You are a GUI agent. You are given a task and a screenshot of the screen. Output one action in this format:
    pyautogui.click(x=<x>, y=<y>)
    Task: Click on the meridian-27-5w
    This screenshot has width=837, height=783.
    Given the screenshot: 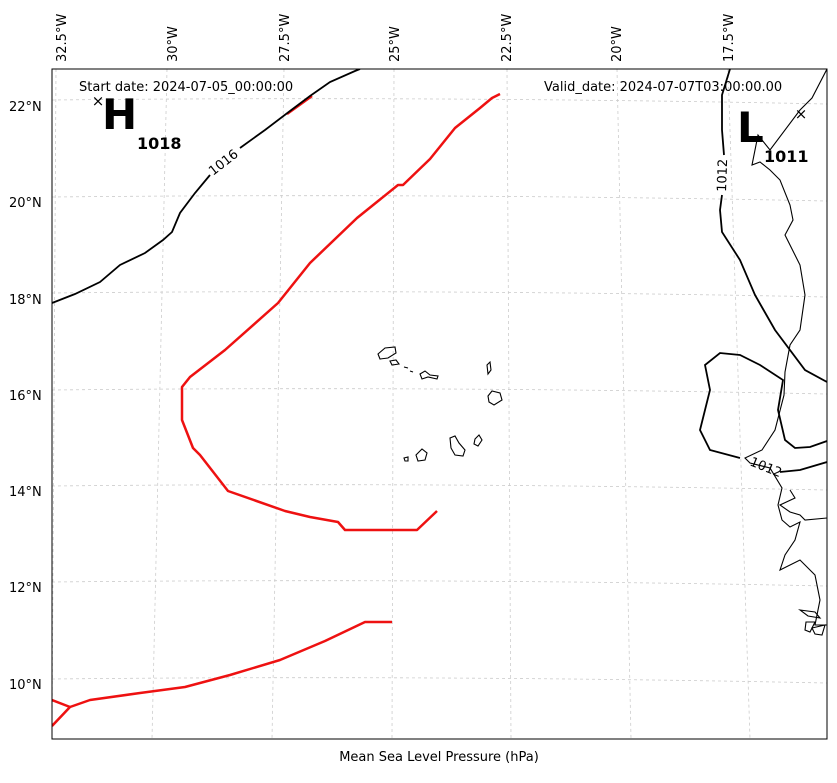 What is the action you would take?
    pyautogui.click(x=278, y=404)
    